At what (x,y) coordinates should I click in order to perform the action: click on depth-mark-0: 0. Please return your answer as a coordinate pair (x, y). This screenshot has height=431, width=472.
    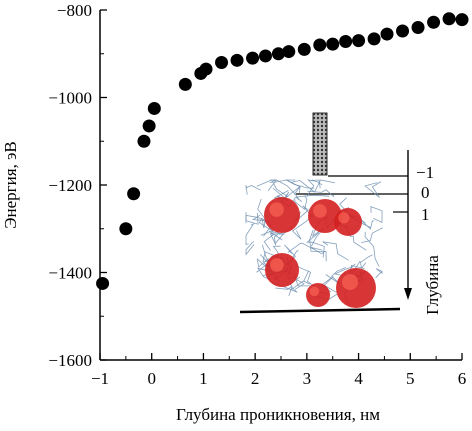
    Looking at the image, I should click on (425, 192).